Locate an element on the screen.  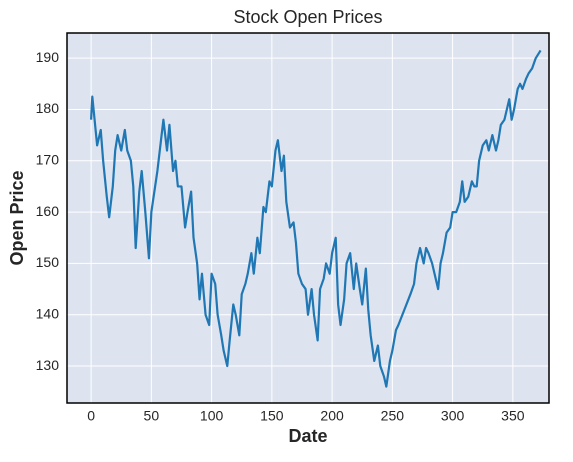
y-axis-label: Open Price is located at coordinates (17, 217).